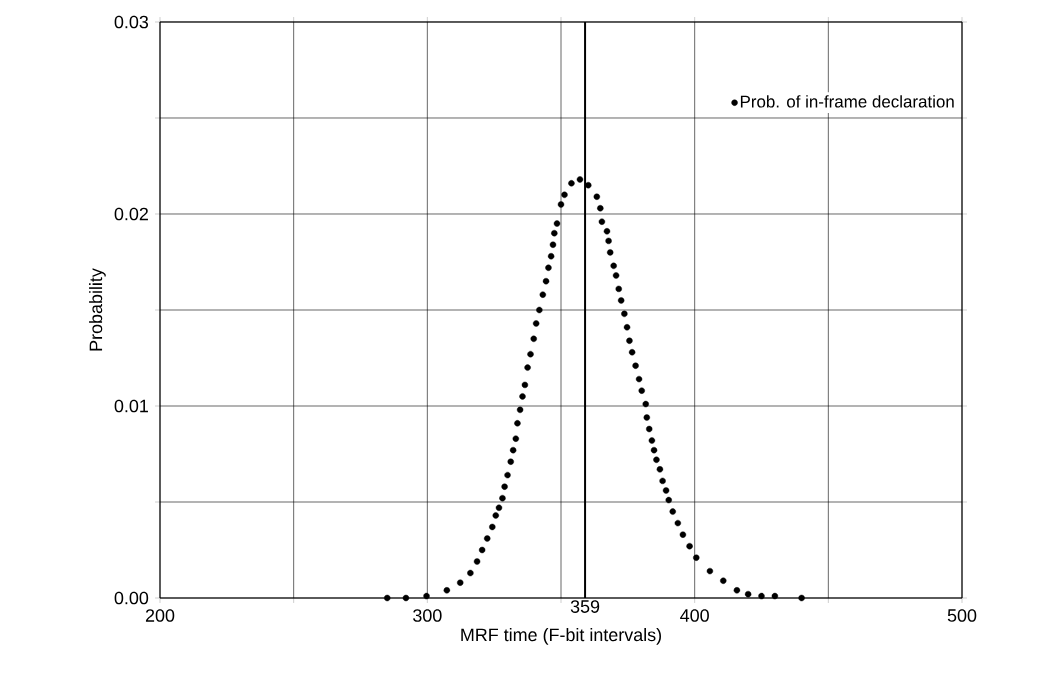 The width and height of the screenshot is (1041, 692). I want to click on y-tick-label: 0.00, so click(131, 598).